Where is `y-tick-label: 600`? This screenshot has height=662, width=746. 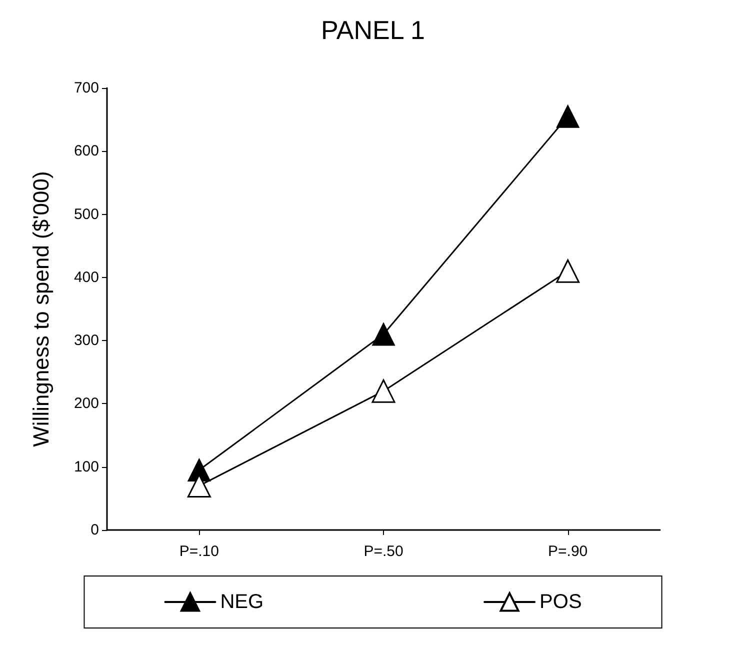 y-tick-label: 600 is located at coordinates (86, 151).